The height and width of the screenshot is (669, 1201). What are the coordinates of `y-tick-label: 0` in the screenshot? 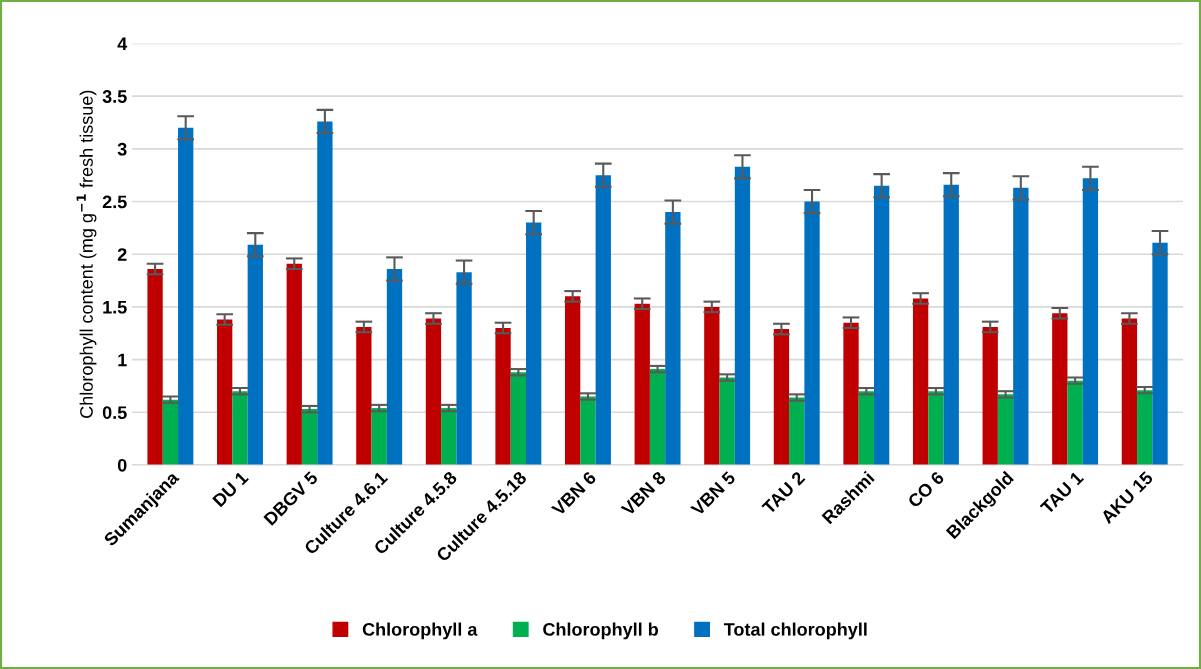 It's located at (122, 465).